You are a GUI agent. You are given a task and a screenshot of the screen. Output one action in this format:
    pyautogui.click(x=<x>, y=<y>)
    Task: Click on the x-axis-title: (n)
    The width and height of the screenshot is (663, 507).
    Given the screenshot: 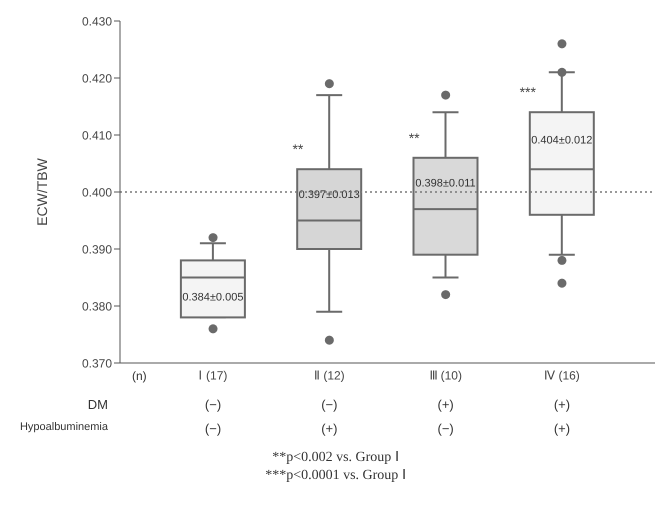 What is the action you would take?
    pyautogui.click(x=139, y=376)
    